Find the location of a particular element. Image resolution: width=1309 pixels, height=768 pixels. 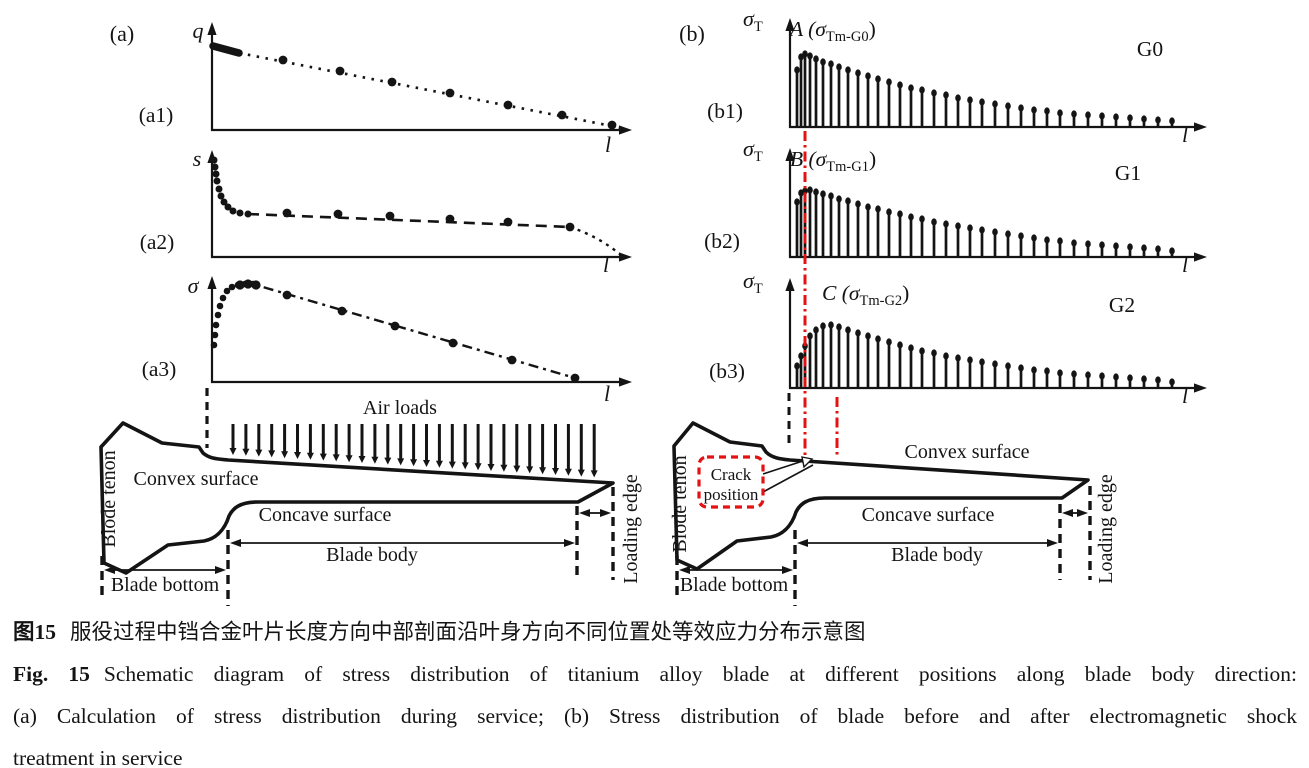

crack-position-box is located at coordinates (731, 482).